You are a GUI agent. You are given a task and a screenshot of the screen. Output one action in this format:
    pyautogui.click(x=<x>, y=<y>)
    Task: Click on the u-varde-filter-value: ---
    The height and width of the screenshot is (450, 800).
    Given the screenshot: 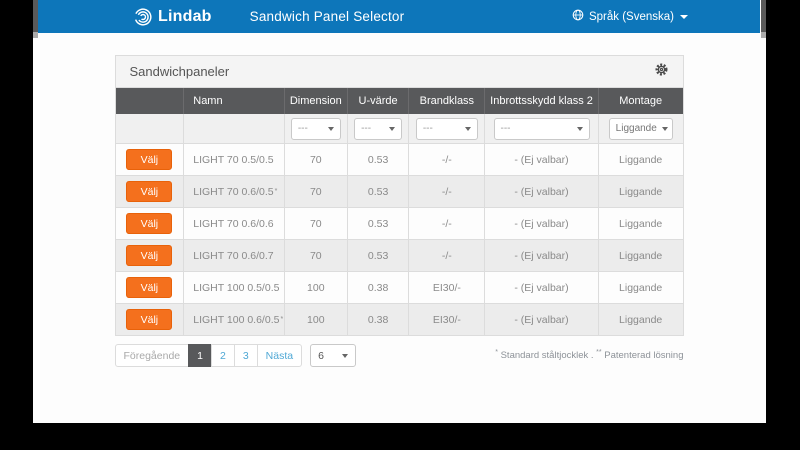 What is the action you would take?
    pyautogui.click(x=366, y=128)
    